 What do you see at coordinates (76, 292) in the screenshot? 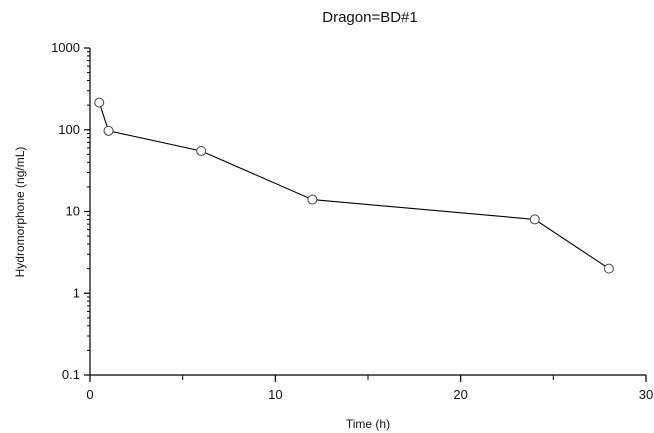
I see `y-tick-label: 1` at bounding box center [76, 292].